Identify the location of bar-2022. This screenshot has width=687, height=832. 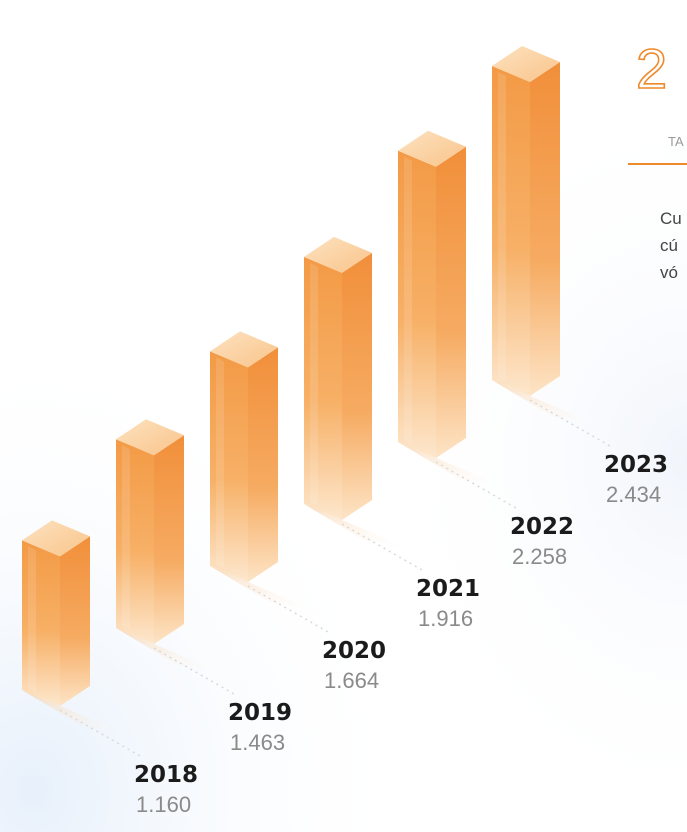
(432, 294).